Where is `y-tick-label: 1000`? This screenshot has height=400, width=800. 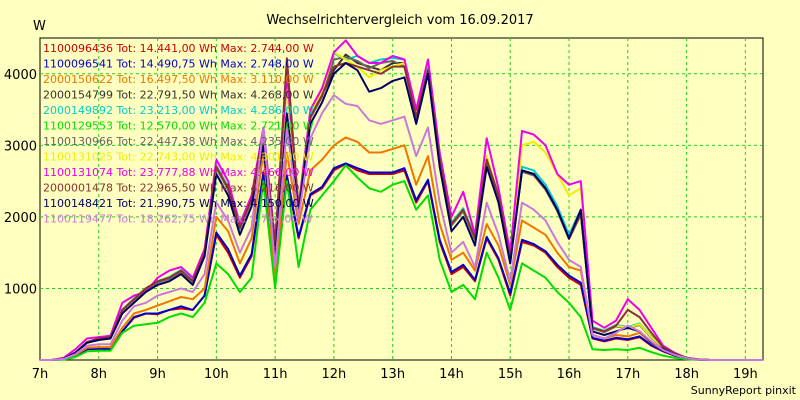
y-tick-label: 1000 is located at coordinates (20, 289).